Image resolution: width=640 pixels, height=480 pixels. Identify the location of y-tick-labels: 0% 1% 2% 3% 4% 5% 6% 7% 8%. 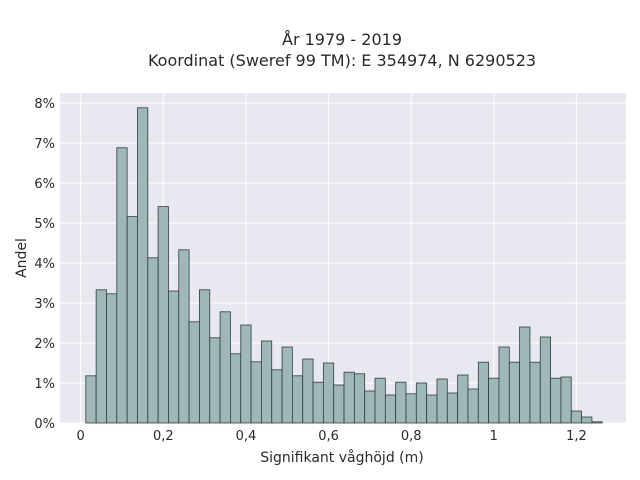
(44, 264).